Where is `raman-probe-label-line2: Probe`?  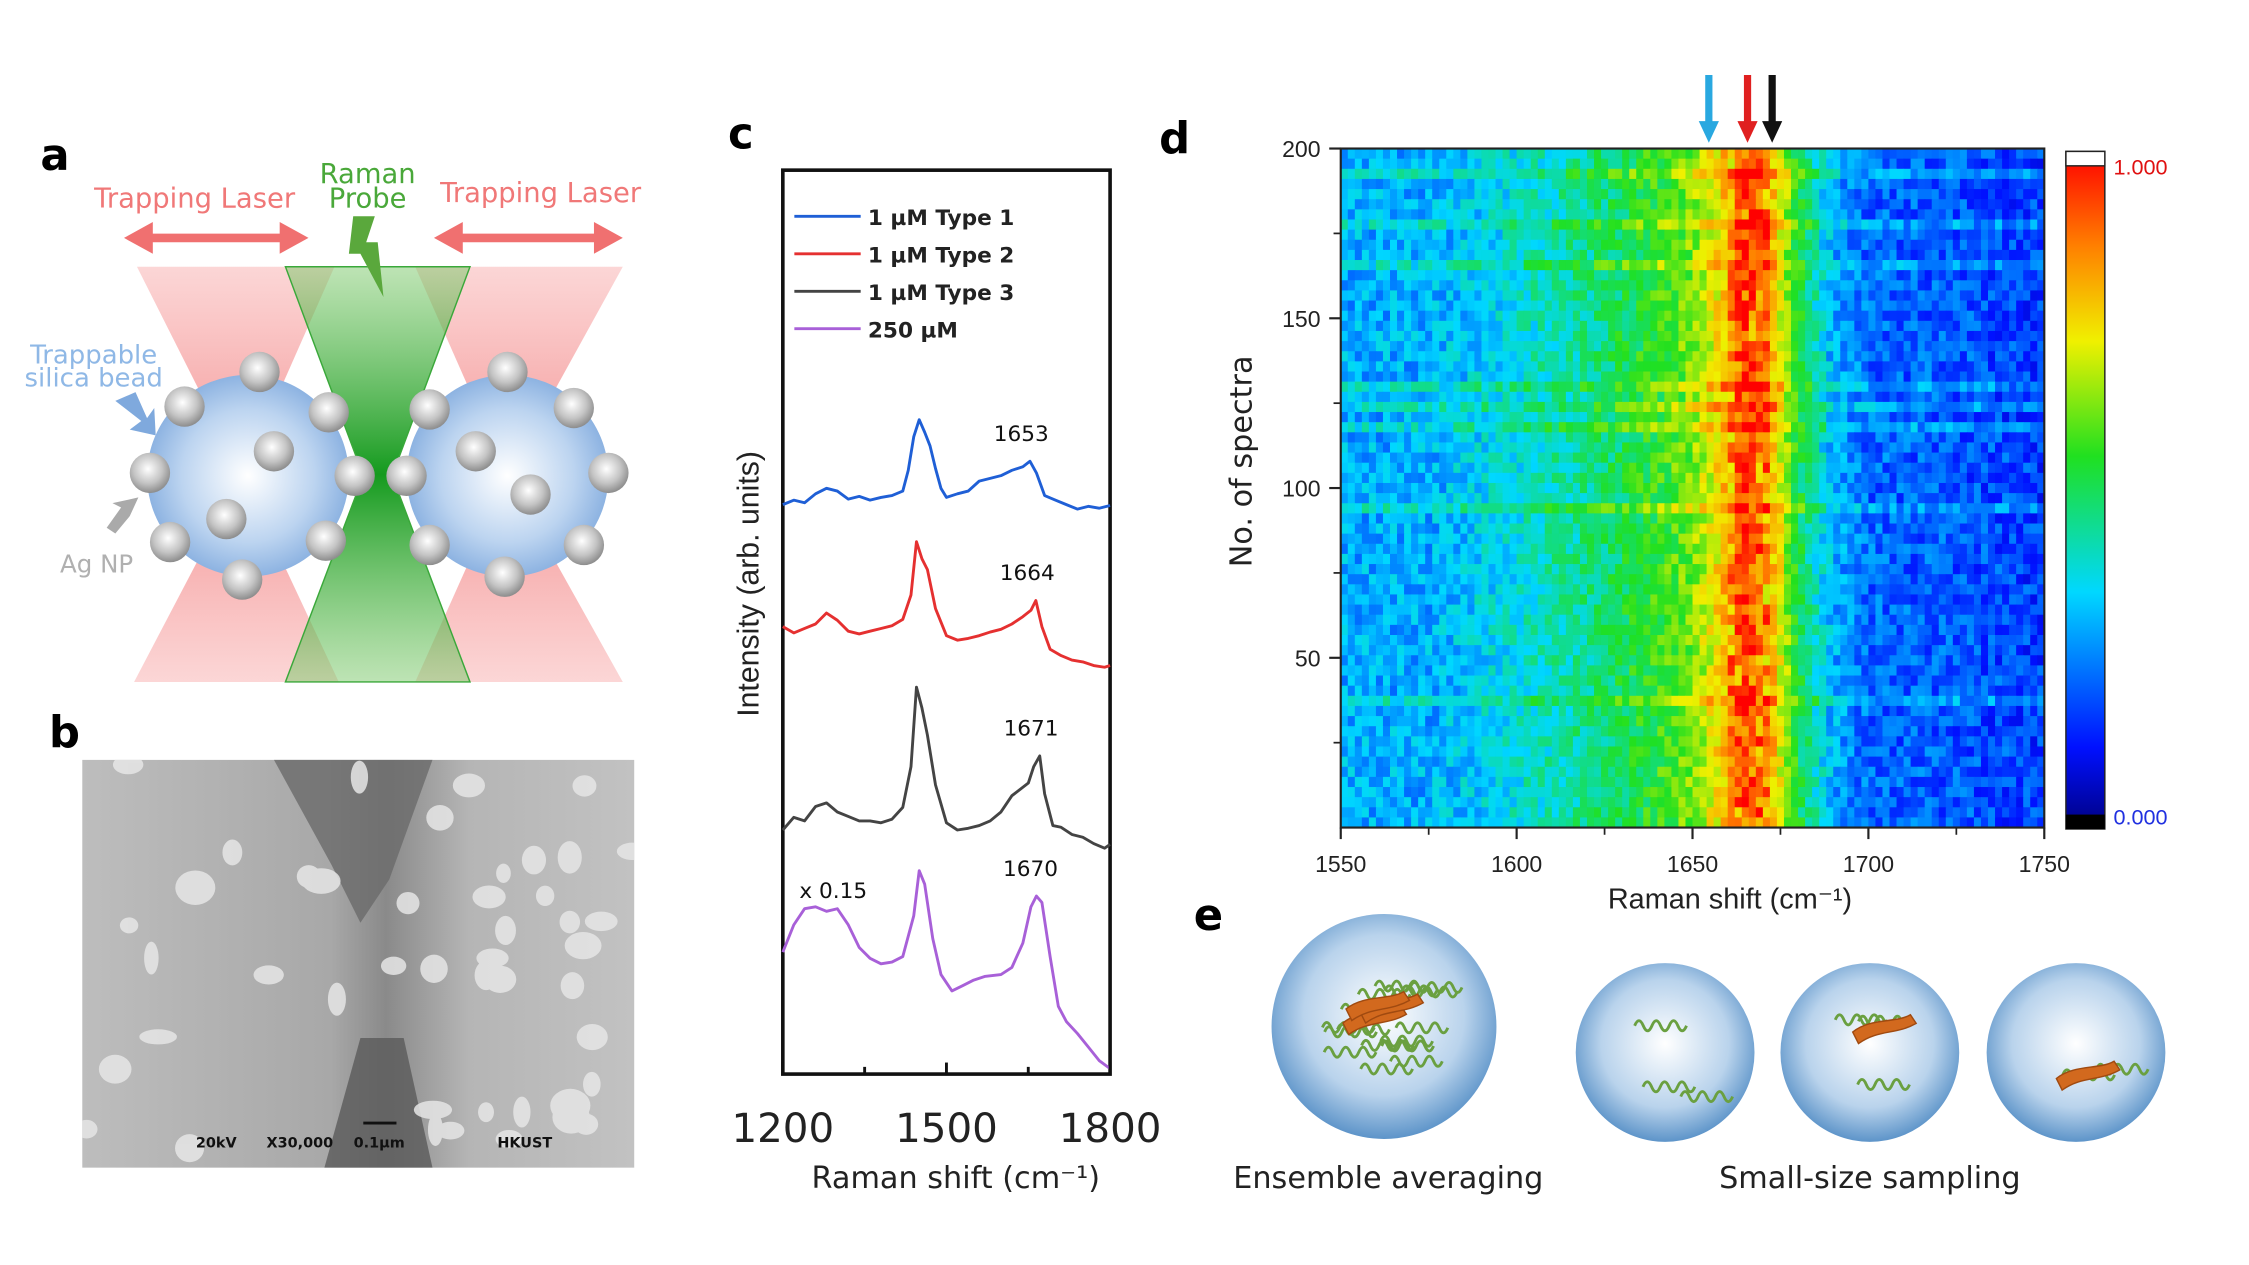
raman-probe-label-line2: Probe is located at coordinates (368, 199).